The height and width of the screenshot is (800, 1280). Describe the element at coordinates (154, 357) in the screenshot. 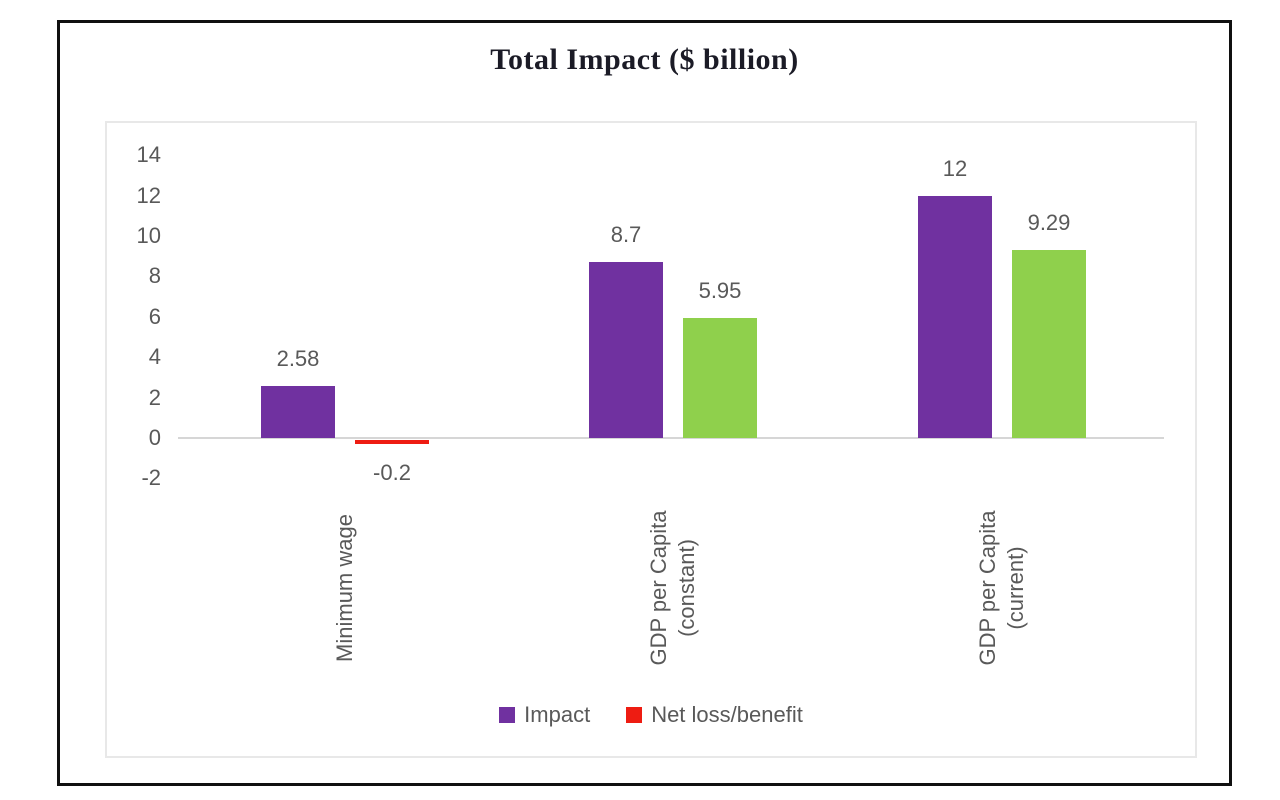

I see `y-axis-tick-label: 4` at that location.